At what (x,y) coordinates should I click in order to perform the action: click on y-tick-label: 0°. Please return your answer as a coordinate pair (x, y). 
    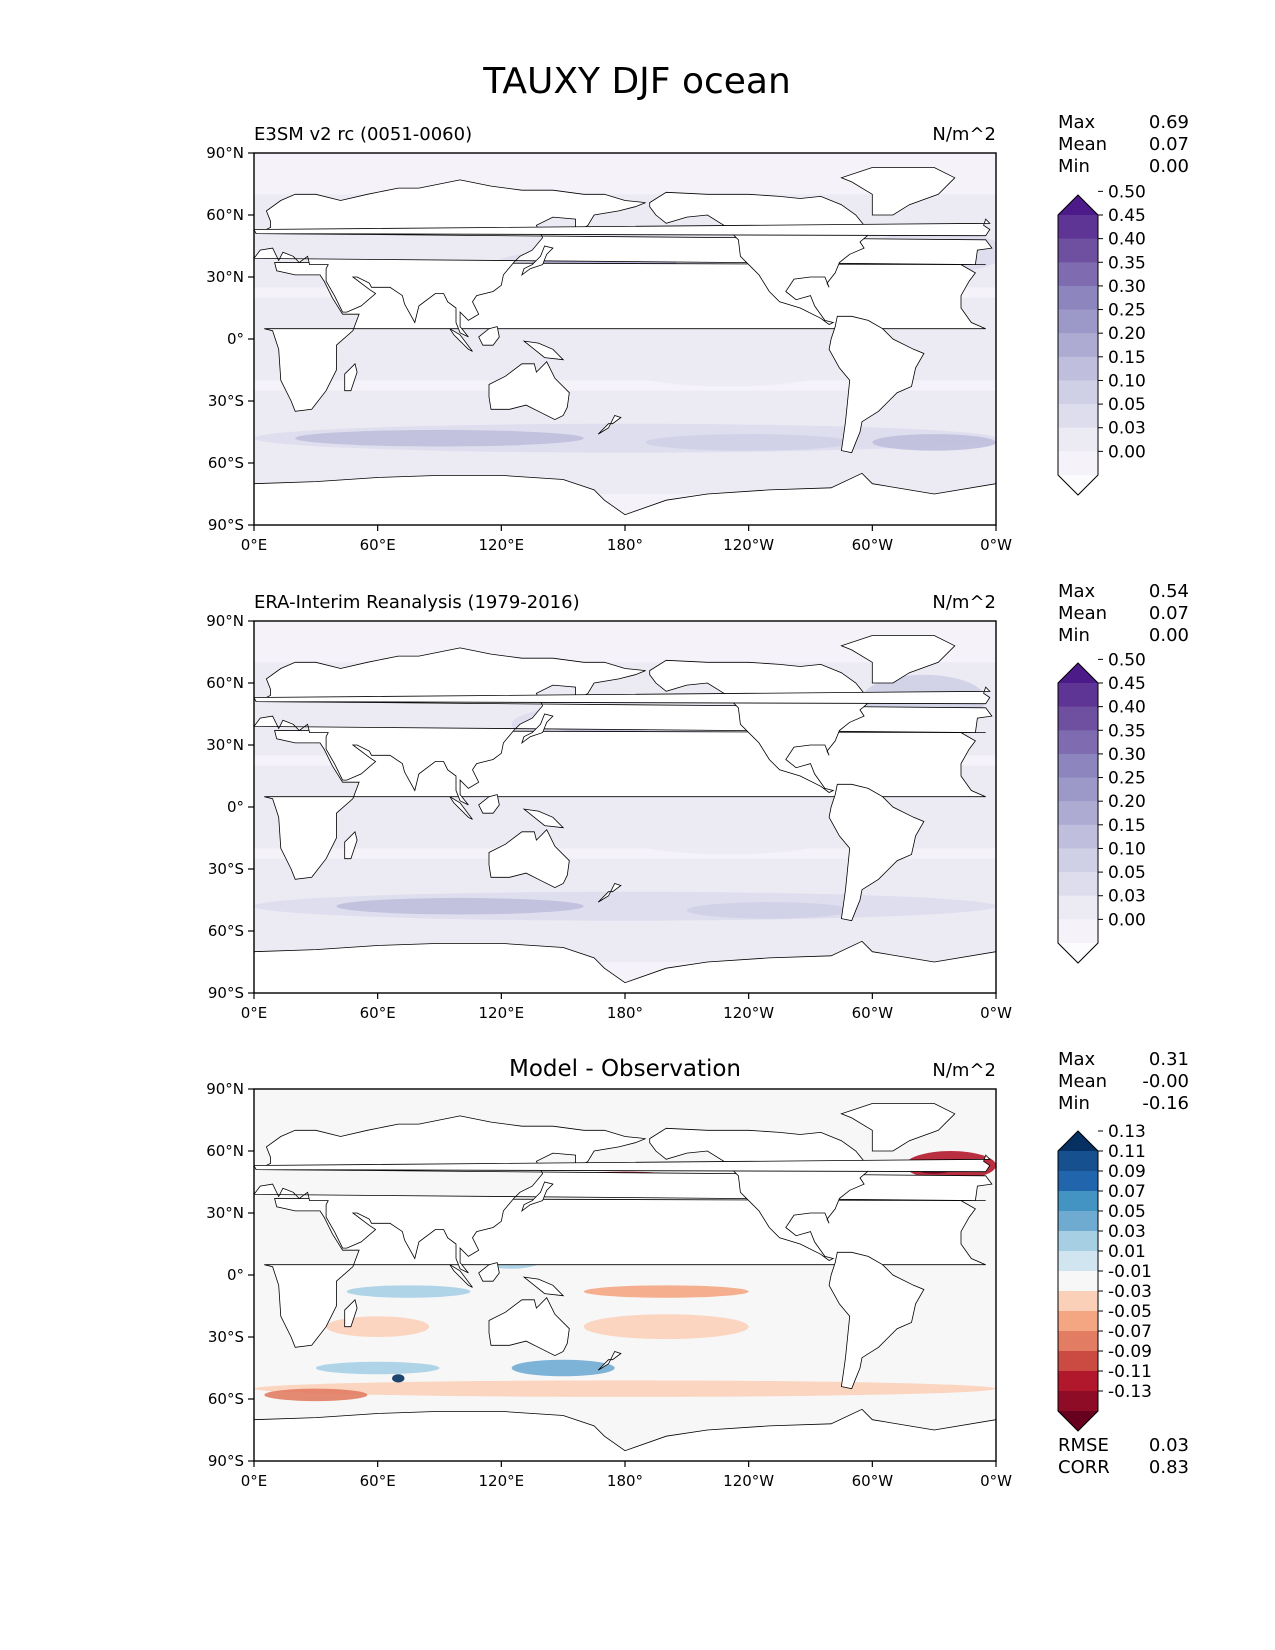
    Looking at the image, I should click on (235, 1275).